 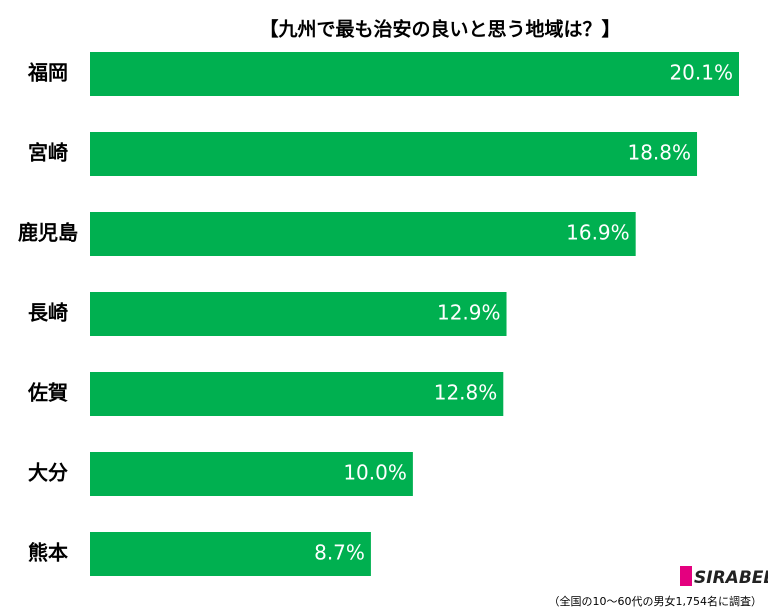 I want to click on value-label: 10.0%, so click(x=375, y=473).